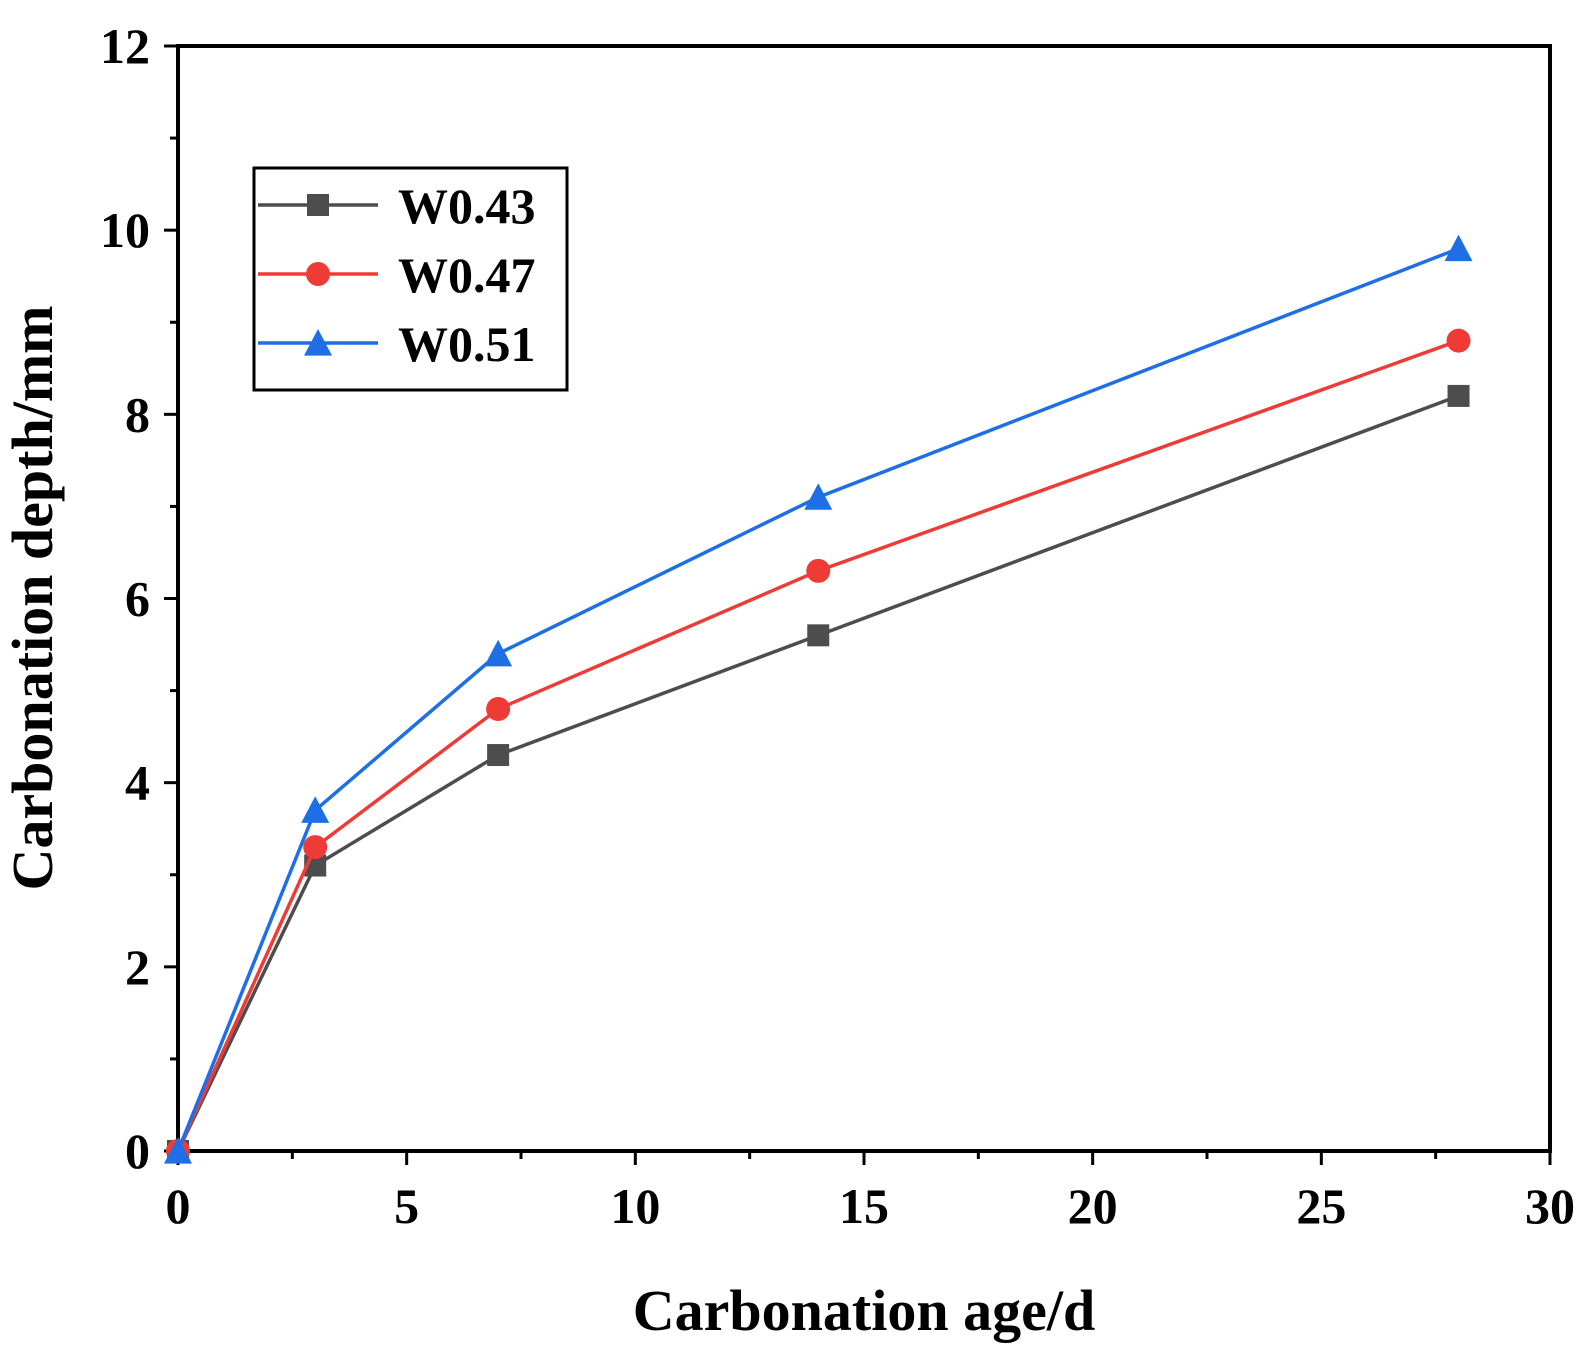  Describe the element at coordinates (864, 1206) in the screenshot. I see `x-tick-label: 15` at that location.